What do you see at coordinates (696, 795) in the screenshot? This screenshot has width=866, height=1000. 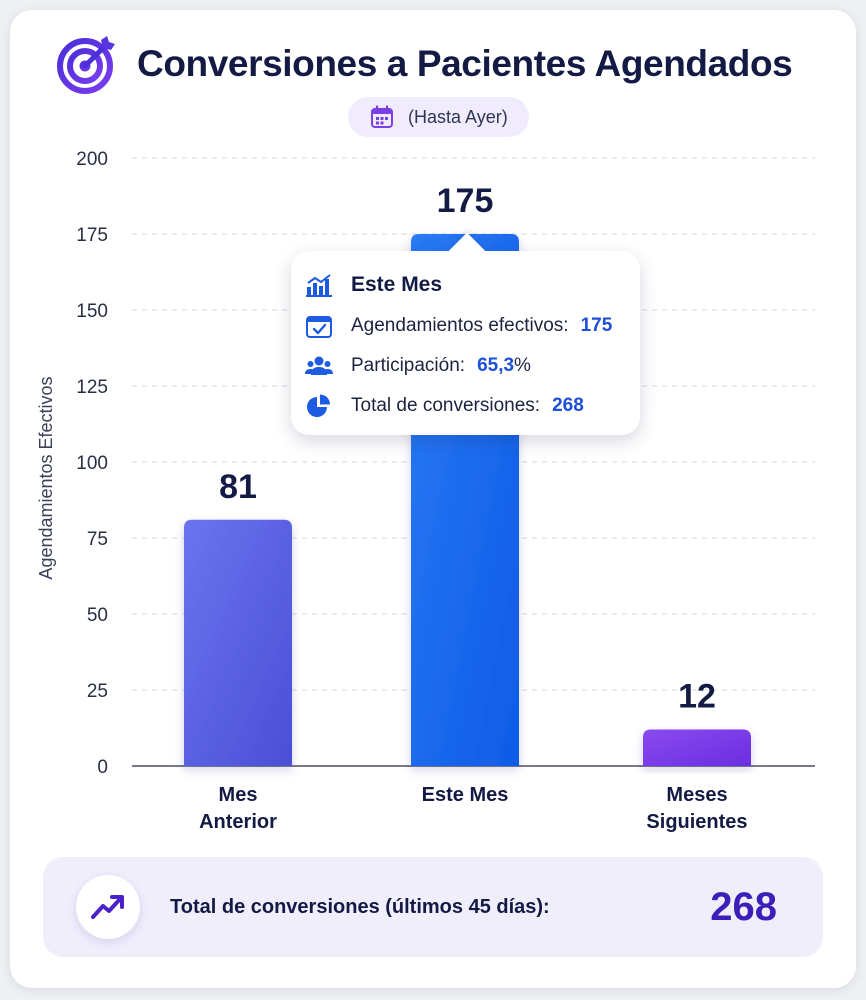 I see `x-tick-label: Meses` at bounding box center [696, 795].